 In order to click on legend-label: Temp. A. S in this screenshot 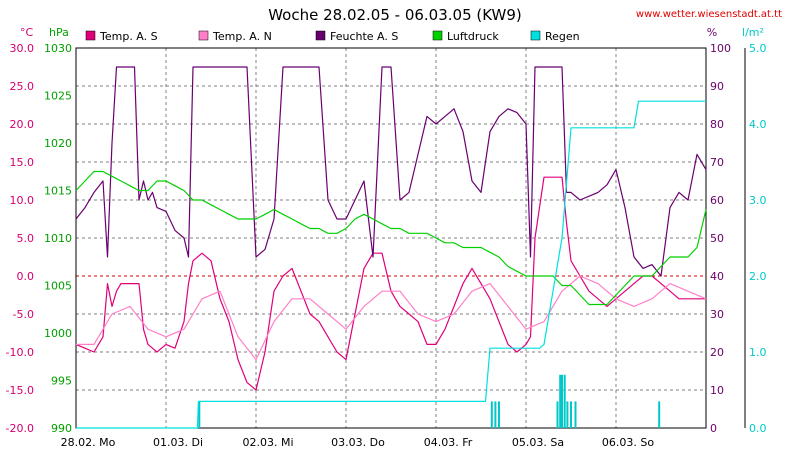, I will do `click(128, 36)`.